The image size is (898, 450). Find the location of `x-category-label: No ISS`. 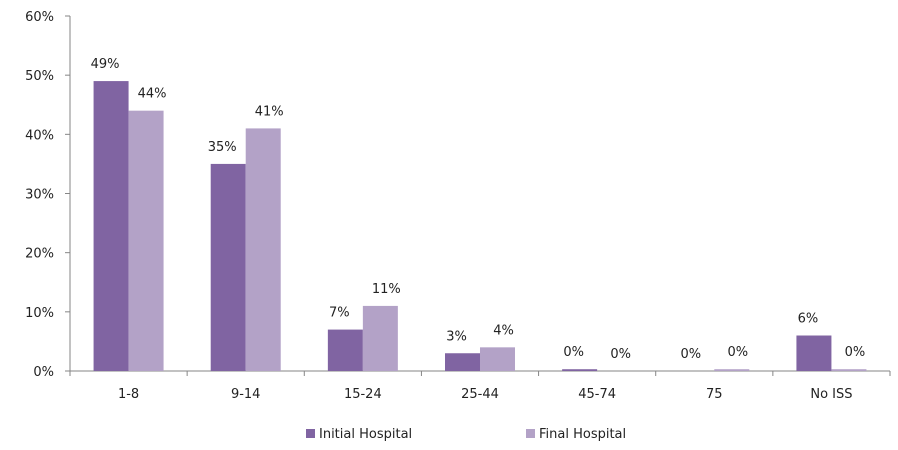

x-category-label: No ISS is located at coordinates (831, 394).